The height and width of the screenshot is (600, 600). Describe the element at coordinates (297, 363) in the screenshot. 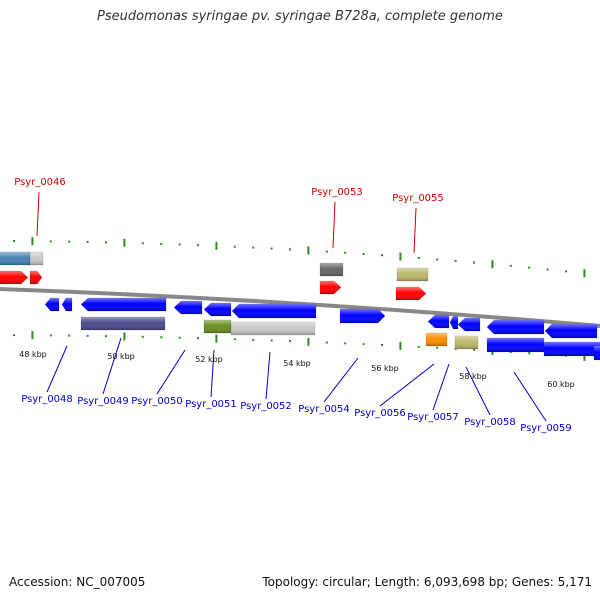

I see `scale-label: 54 kbp` at that location.